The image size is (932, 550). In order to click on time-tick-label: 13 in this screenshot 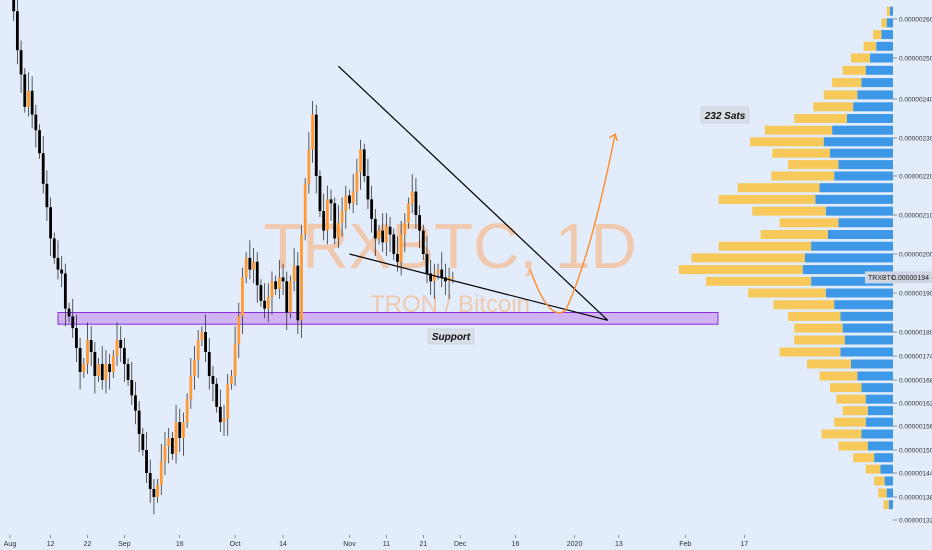, I will do `click(619, 544)`.